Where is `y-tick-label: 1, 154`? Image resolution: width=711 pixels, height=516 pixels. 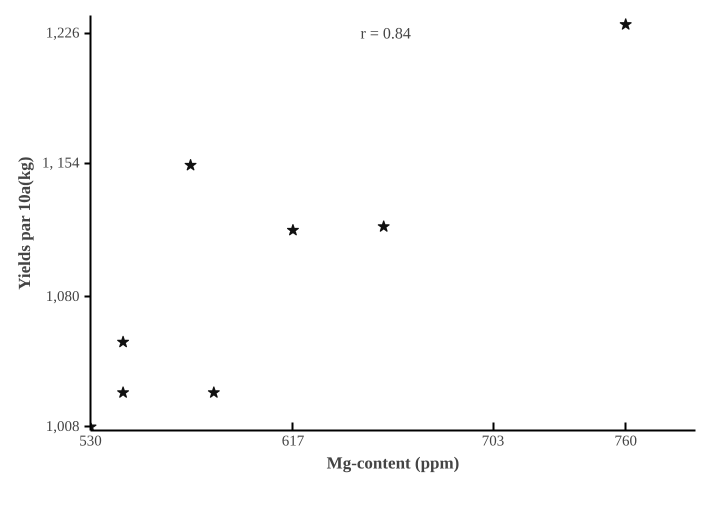
y-tick-label: 1, 154 is located at coordinates (61, 163).